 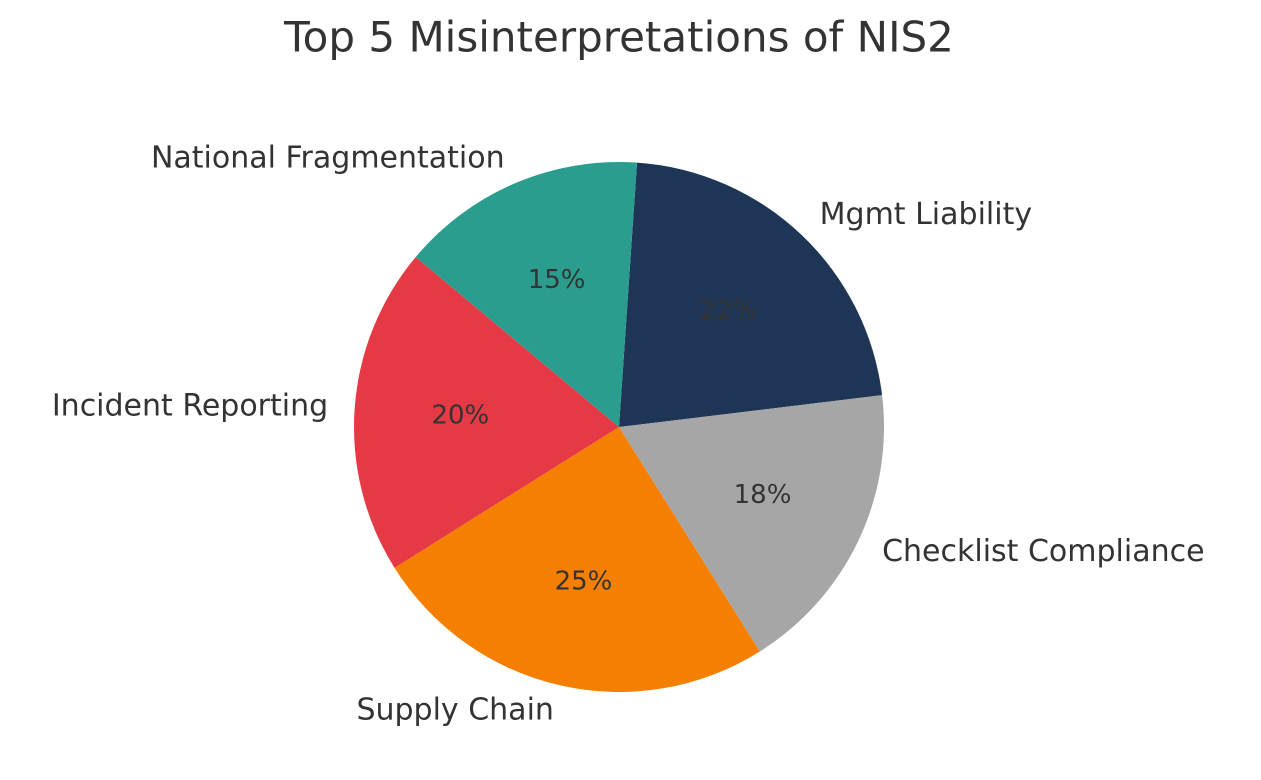 I want to click on percent-label: 18%, so click(x=763, y=495).